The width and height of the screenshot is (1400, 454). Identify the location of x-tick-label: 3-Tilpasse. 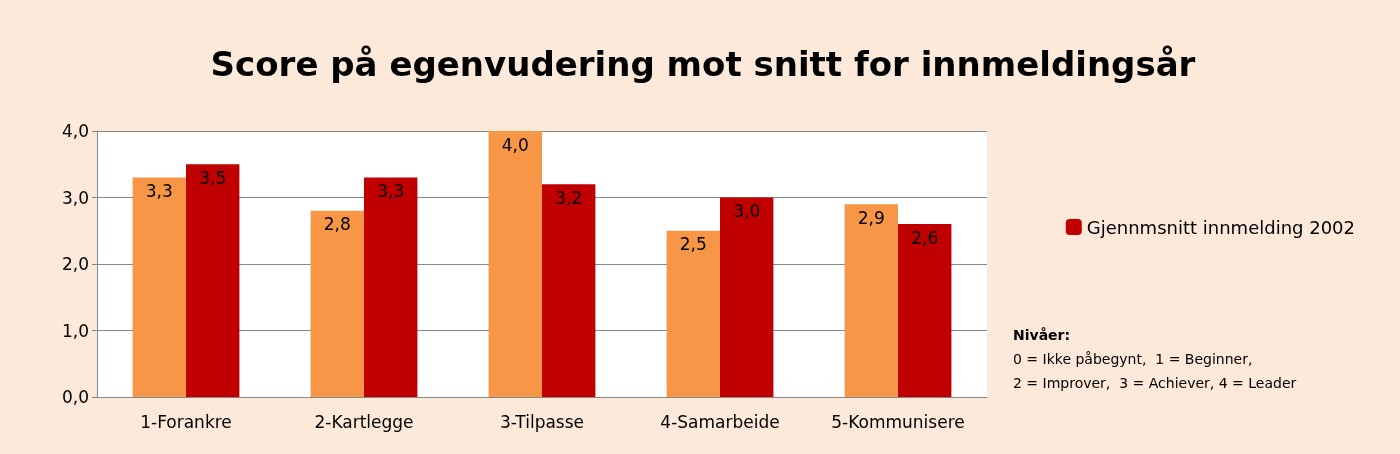
(542, 421).